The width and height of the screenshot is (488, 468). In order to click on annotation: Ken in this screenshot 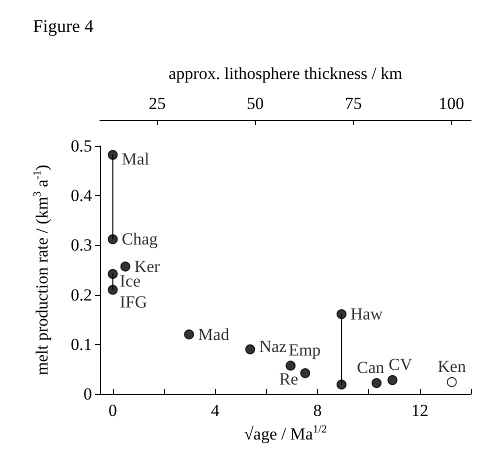, I will do `click(452, 366)`.